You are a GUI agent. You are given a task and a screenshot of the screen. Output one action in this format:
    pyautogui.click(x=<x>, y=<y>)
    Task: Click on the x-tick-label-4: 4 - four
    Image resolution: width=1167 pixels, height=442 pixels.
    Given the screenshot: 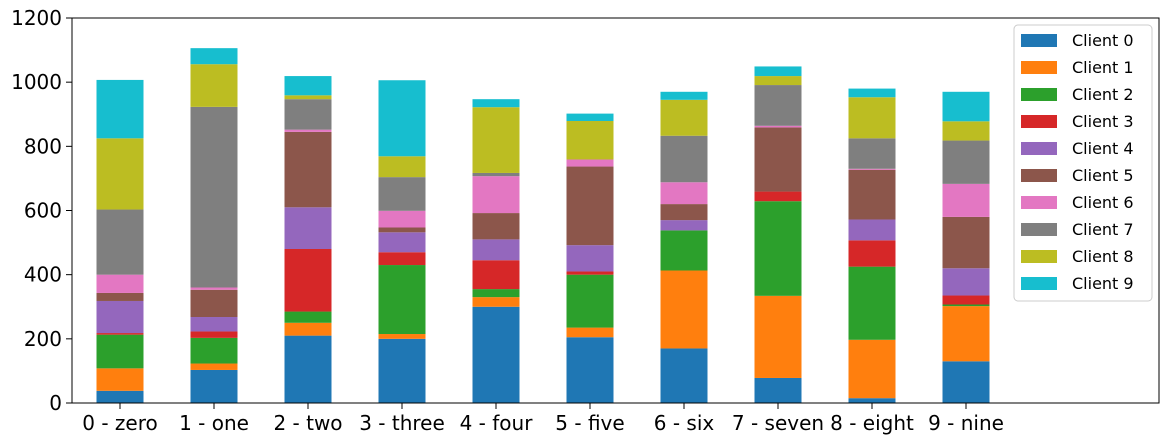 What is the action you would take?
    pyautogui.click(x=497, y=423)
    